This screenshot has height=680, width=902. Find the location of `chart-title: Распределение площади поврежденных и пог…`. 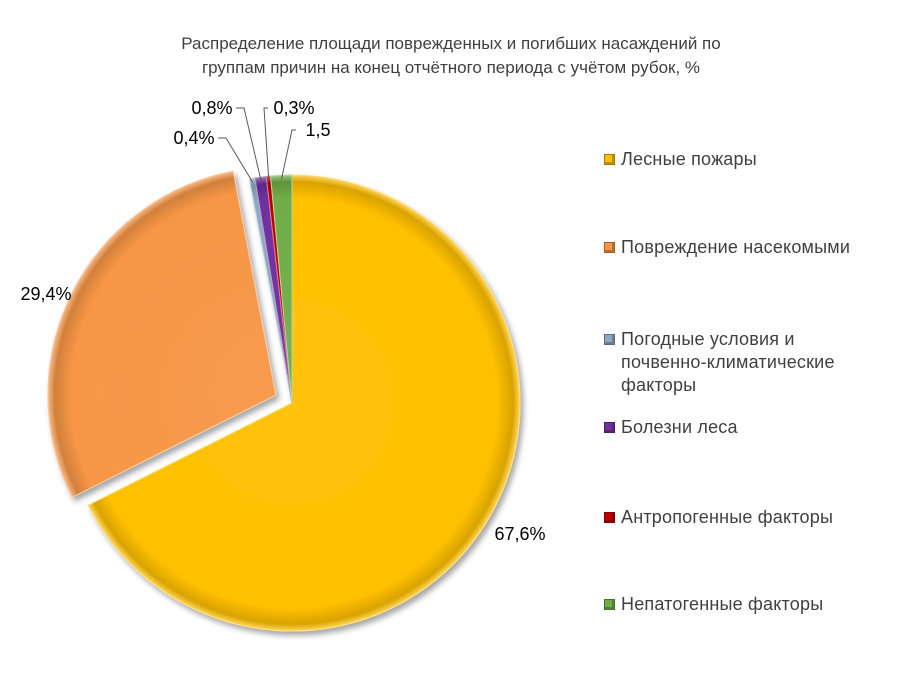

chart-title: Распределение площади поврежденных и пог… is located at coordinates (451, 56).